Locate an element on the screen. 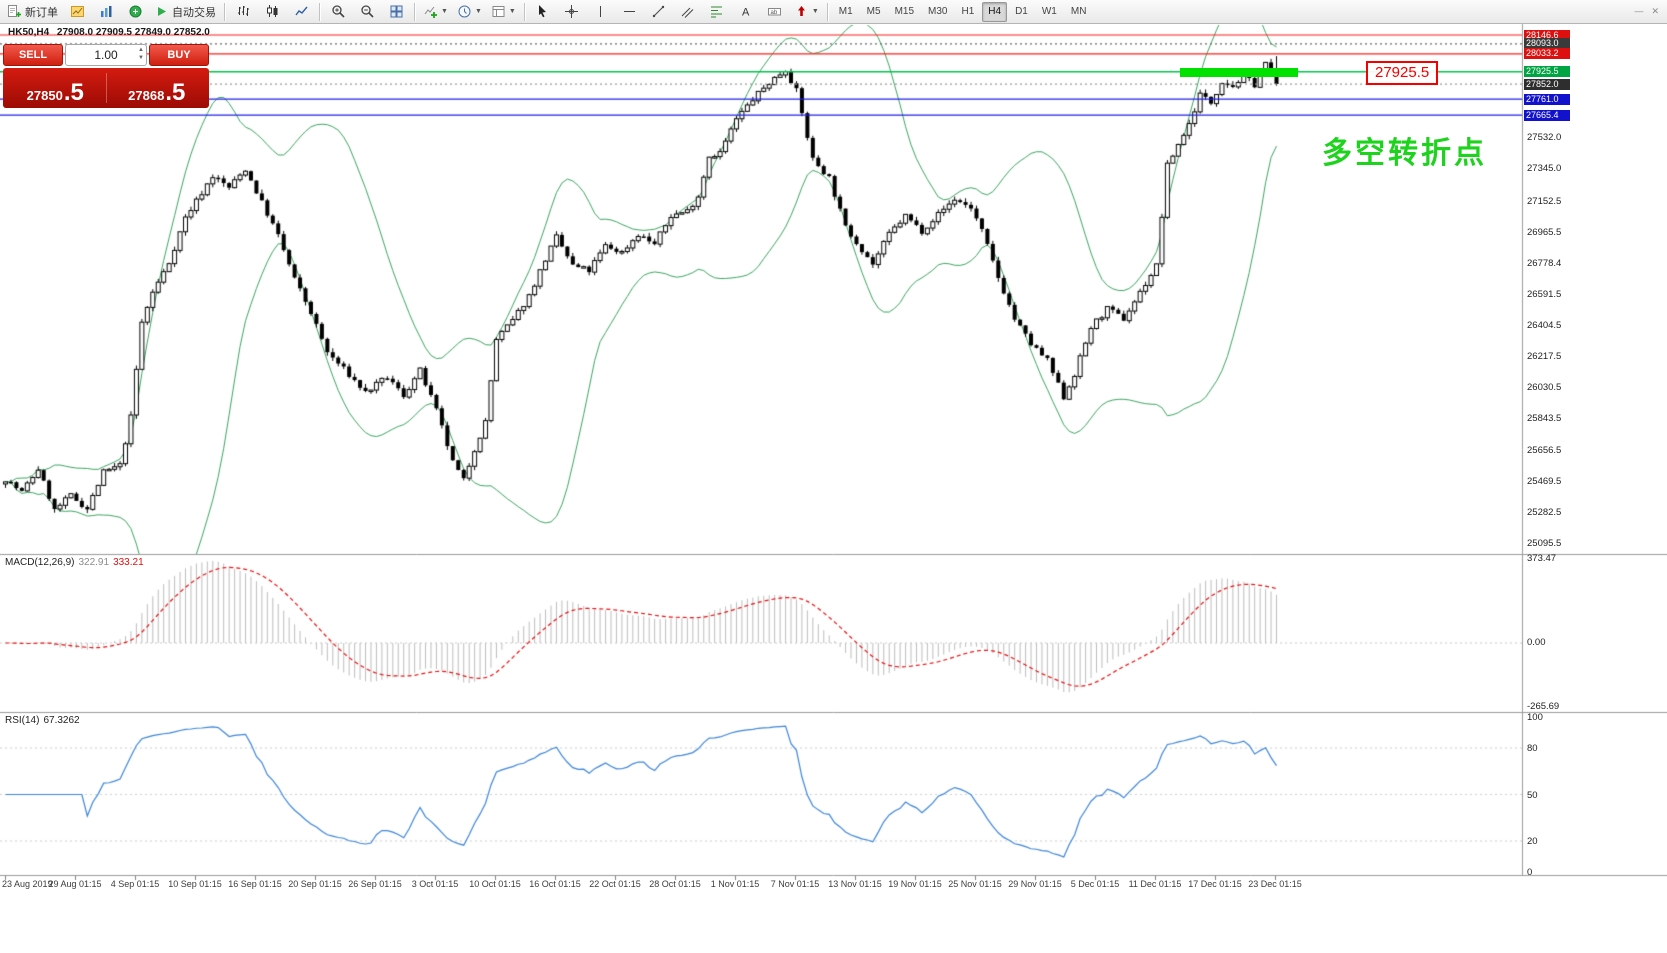  timeframe-button-w1: W1 is located at coordinates (1049, 11).